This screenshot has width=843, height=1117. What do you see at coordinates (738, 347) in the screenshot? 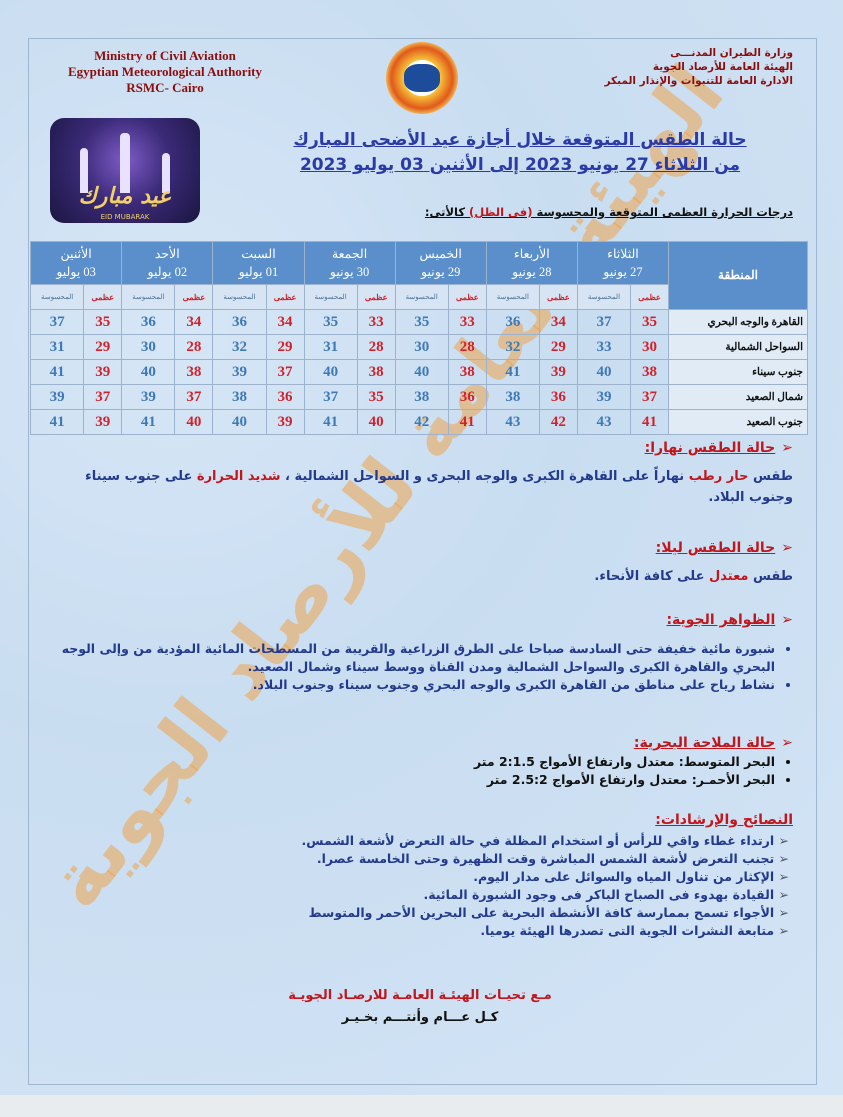
I see `region-name: السواحل الشمالية` at bounding box center [738, 347].